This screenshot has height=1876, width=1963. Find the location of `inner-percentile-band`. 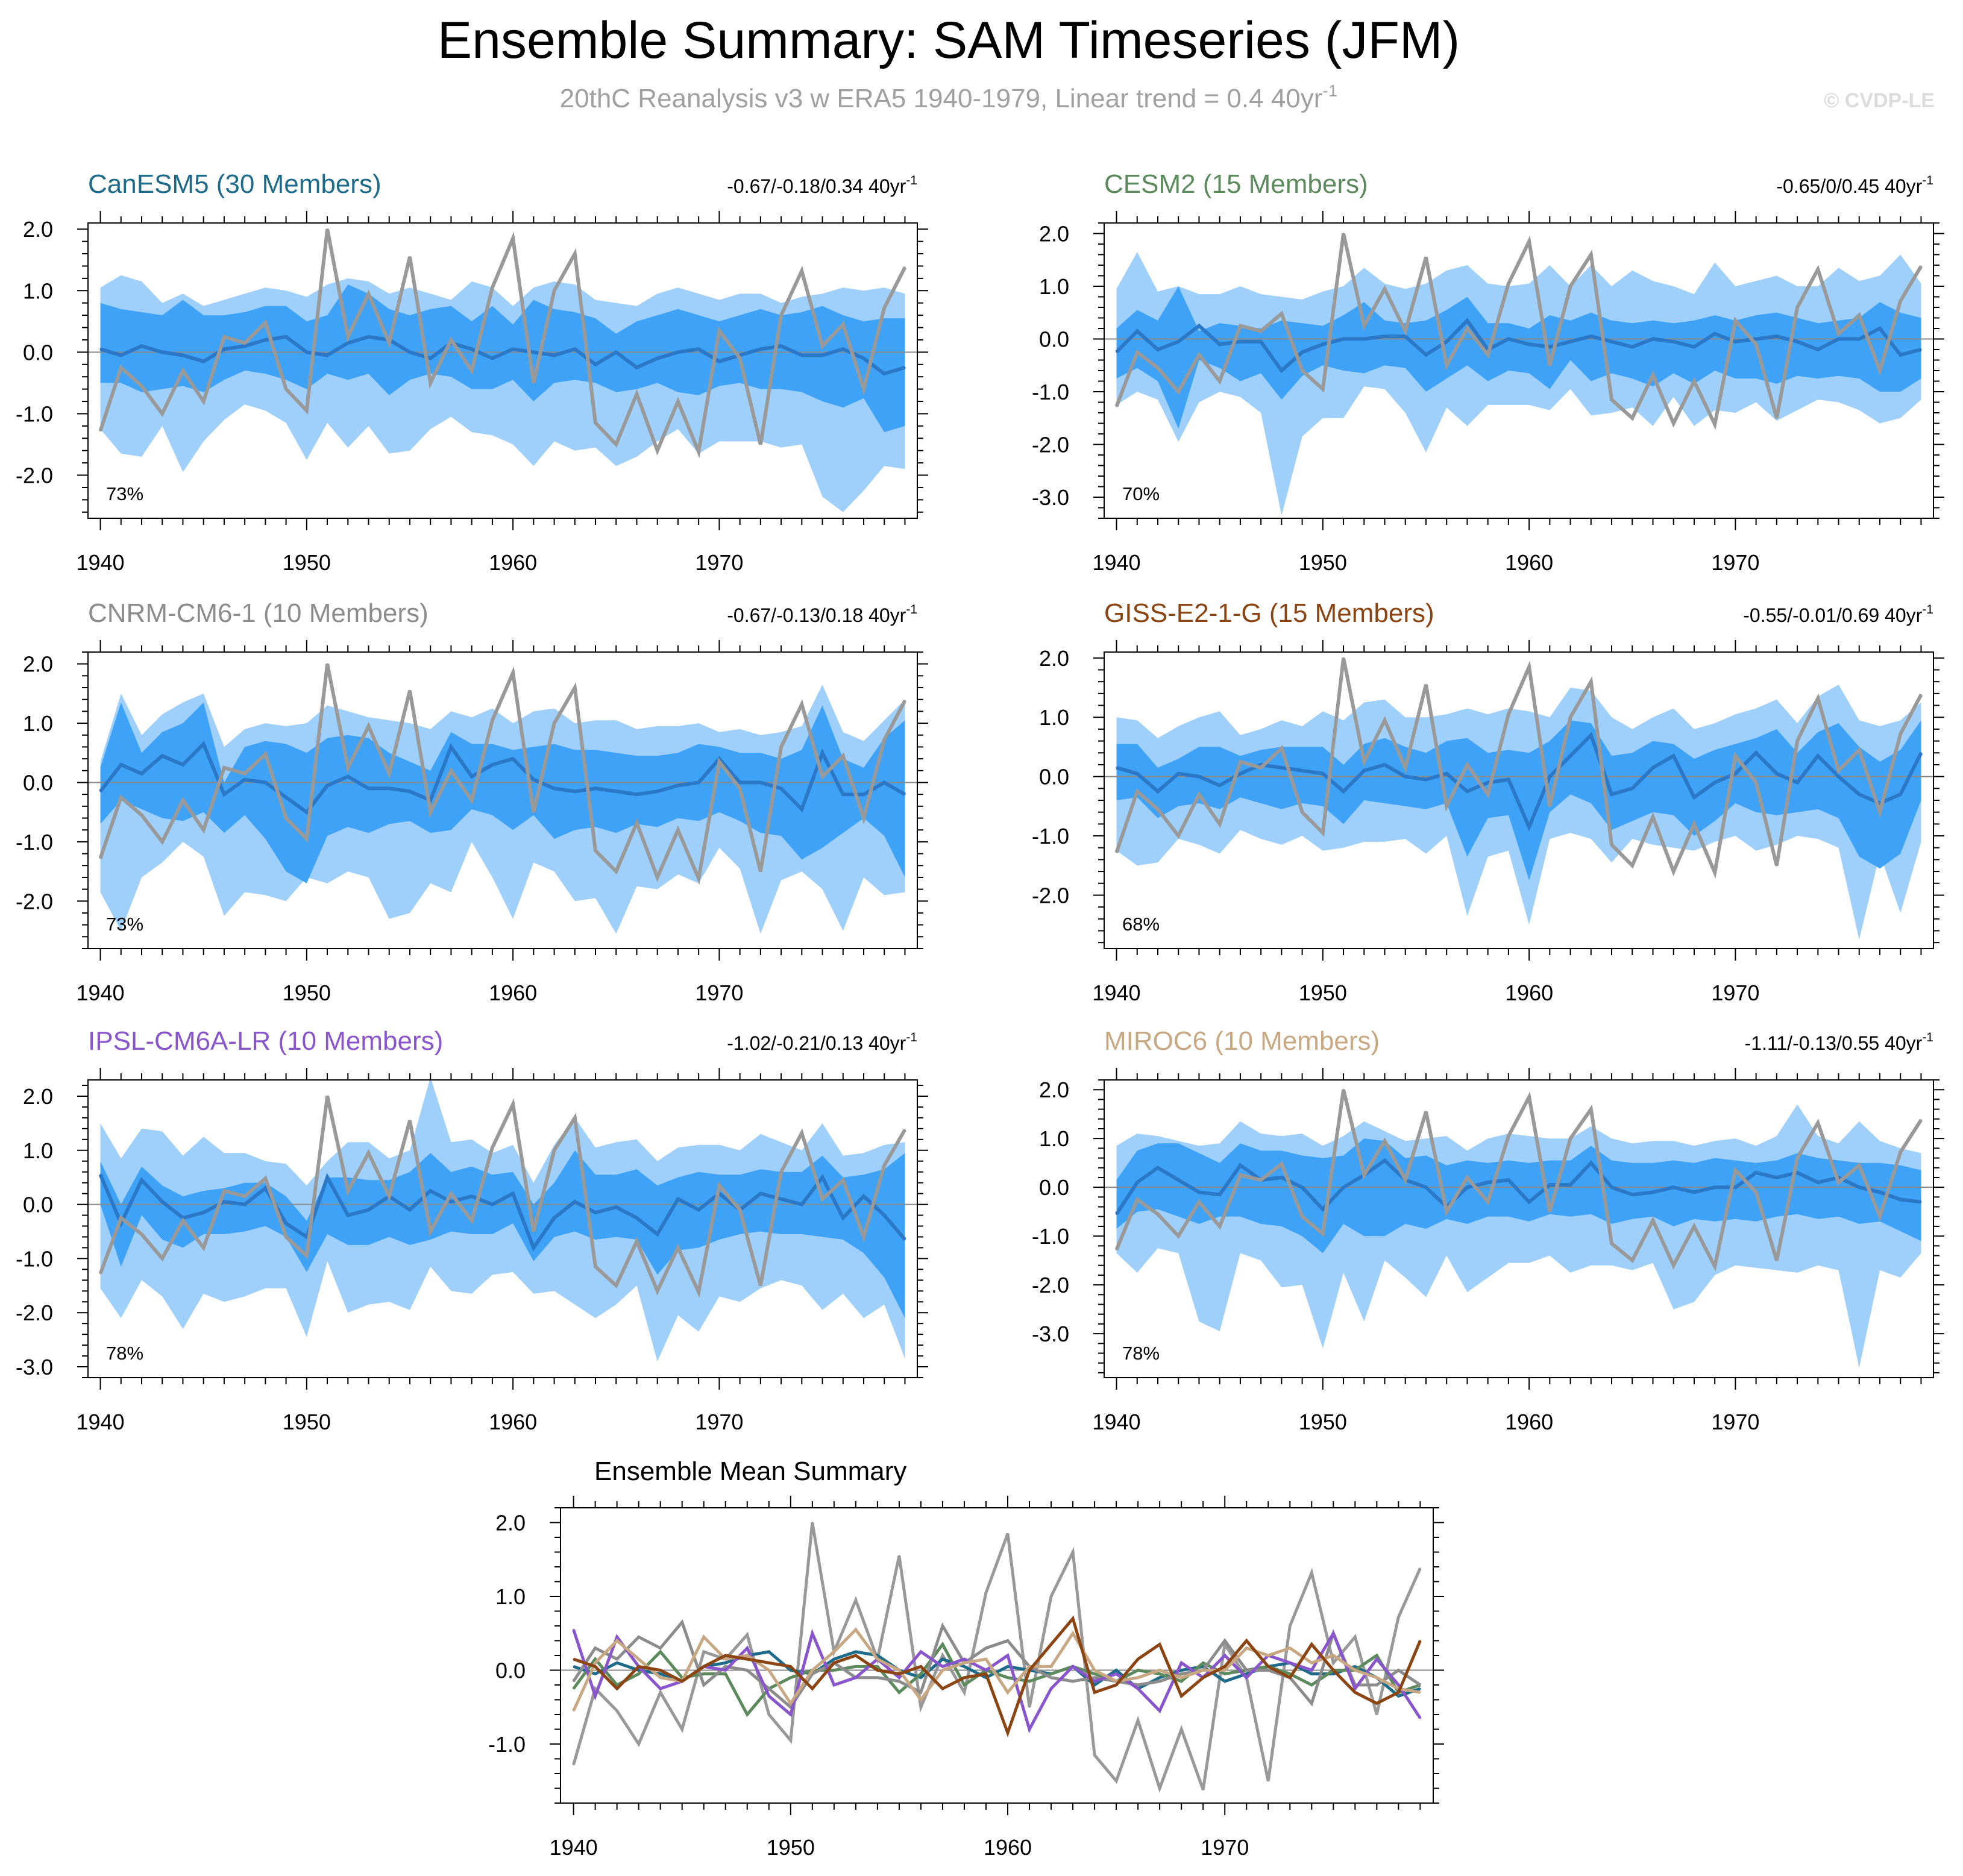

inner-percentile-band is located at coordinates (502, 792).